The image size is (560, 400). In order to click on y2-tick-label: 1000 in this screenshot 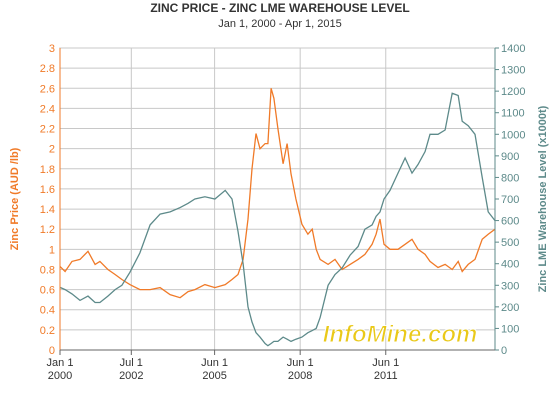, I will do `click(513, 135)`.